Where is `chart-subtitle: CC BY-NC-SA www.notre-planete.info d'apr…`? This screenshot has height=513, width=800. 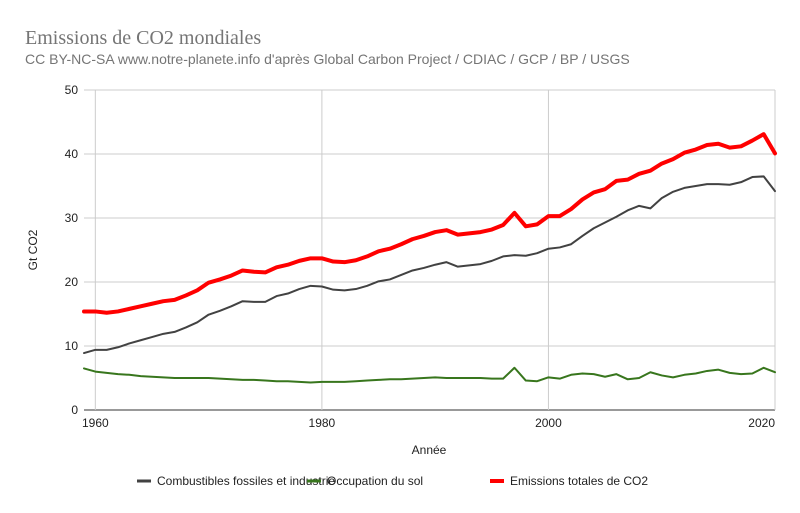 chart-subtitle: CC BY-NC-SA www.notre-planete.info d'apr… is located at coordinates (327, 59).